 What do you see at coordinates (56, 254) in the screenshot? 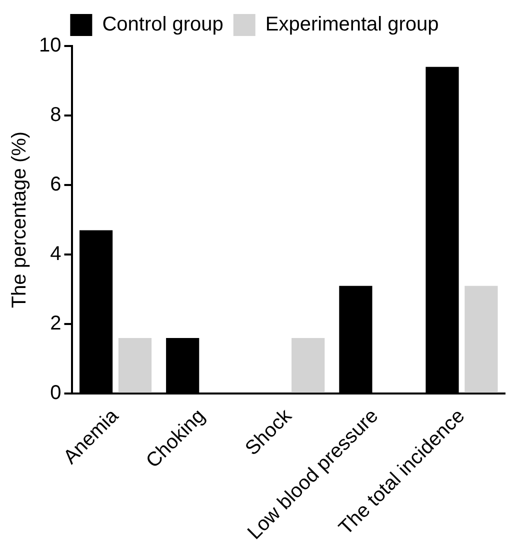
I see `y-tick-label: 4` at bounding box center [56, 254].